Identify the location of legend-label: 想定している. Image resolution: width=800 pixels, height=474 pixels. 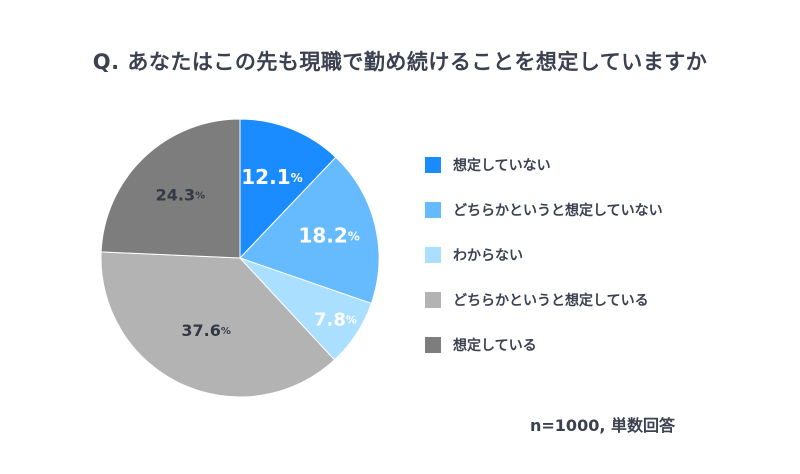
(495, 346).